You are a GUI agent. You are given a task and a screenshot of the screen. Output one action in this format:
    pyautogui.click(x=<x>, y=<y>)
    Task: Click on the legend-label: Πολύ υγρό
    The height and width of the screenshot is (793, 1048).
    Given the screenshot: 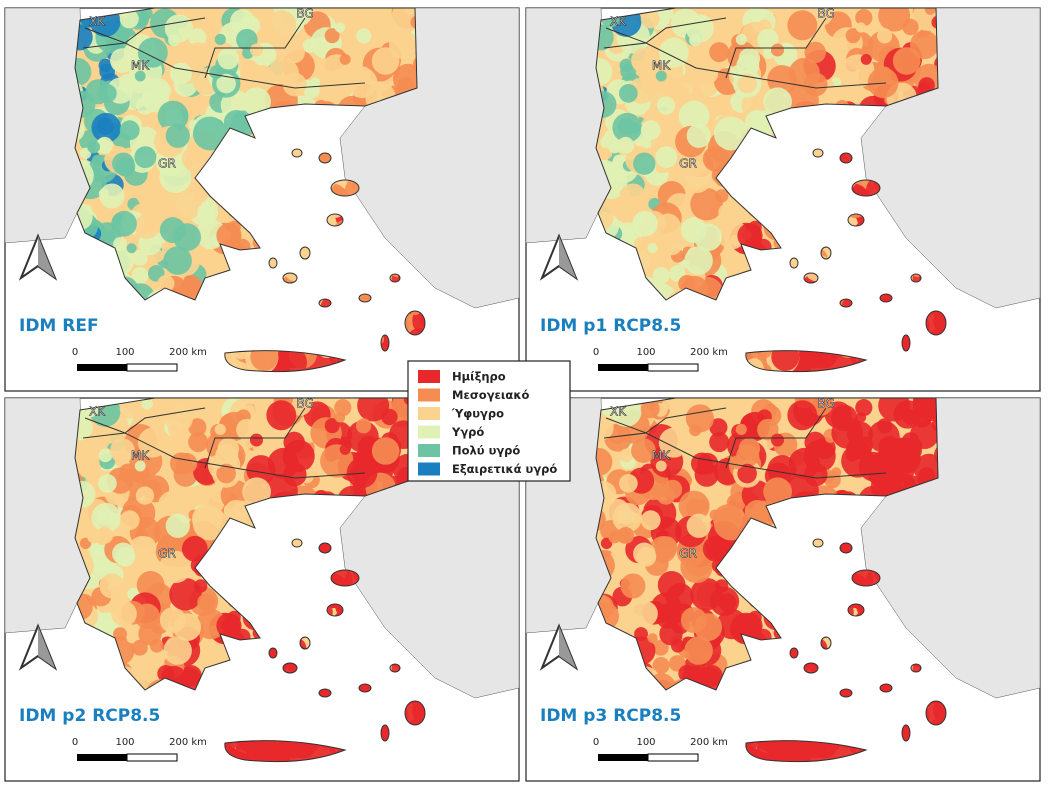 What is the action you would take?
    pyautogui.click(x=486, y=451)
    